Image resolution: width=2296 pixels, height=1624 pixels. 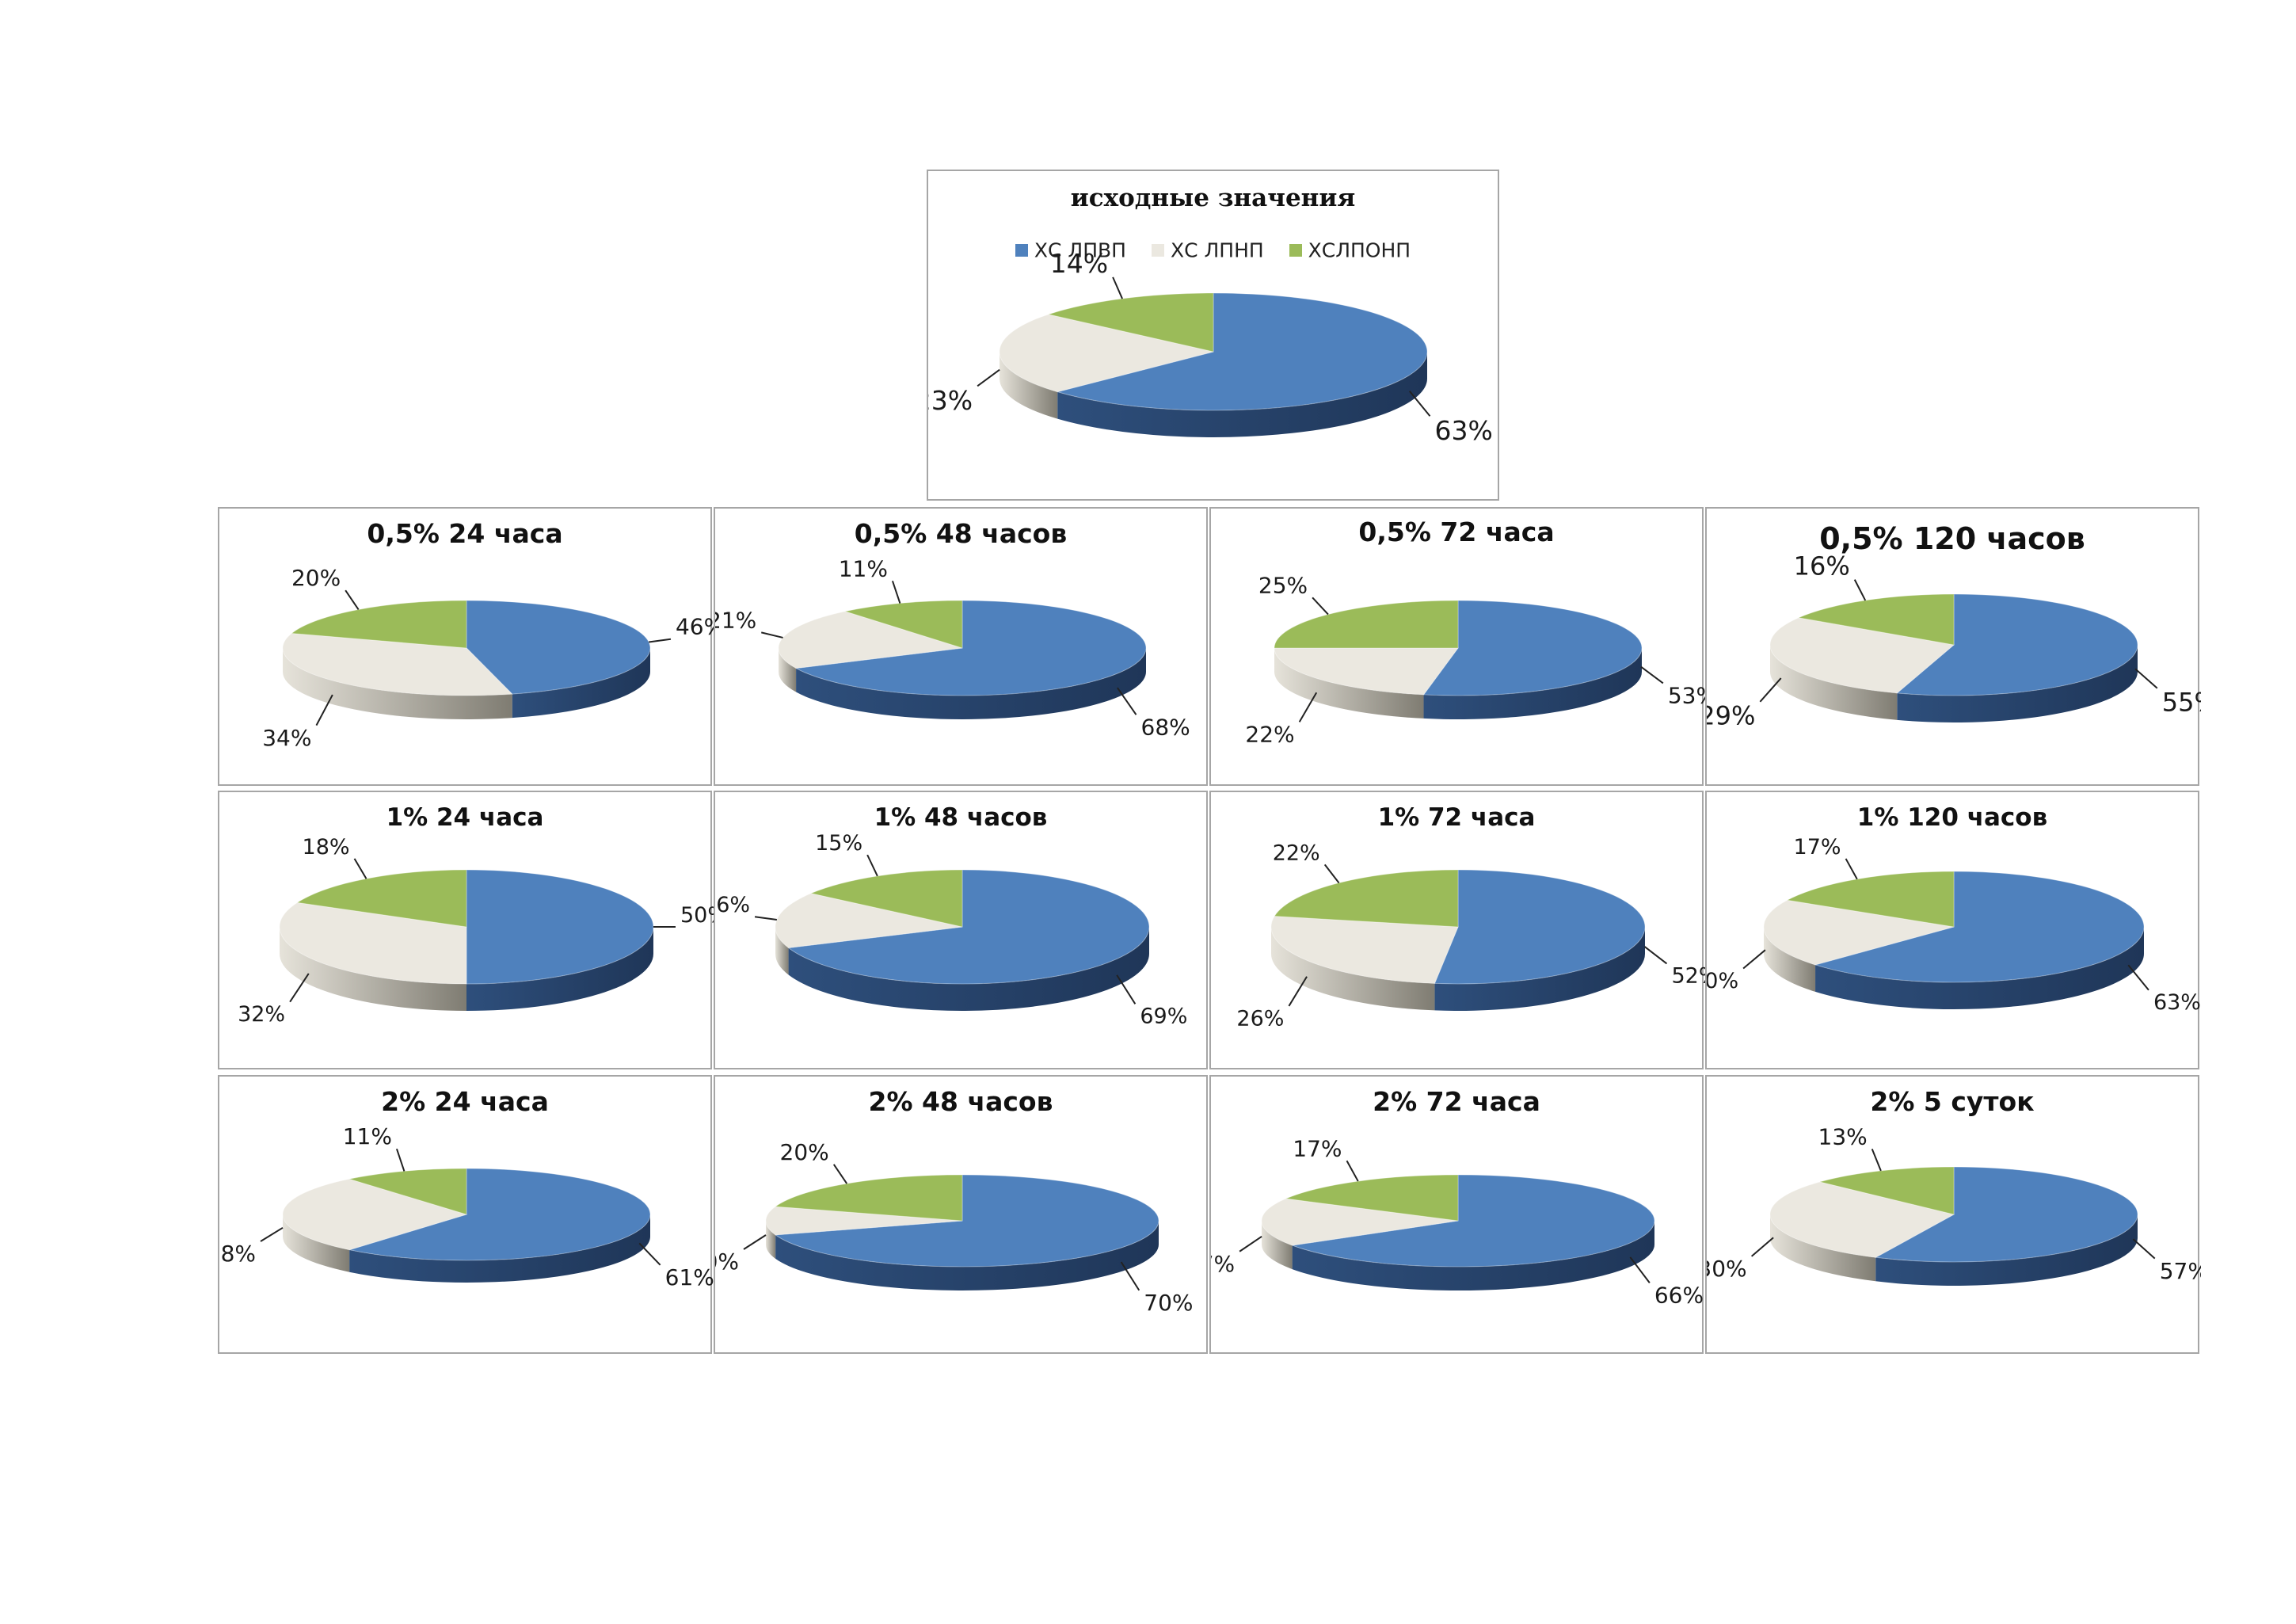 I want to click on data-label: 57%, so click(x=2180, y=1271).